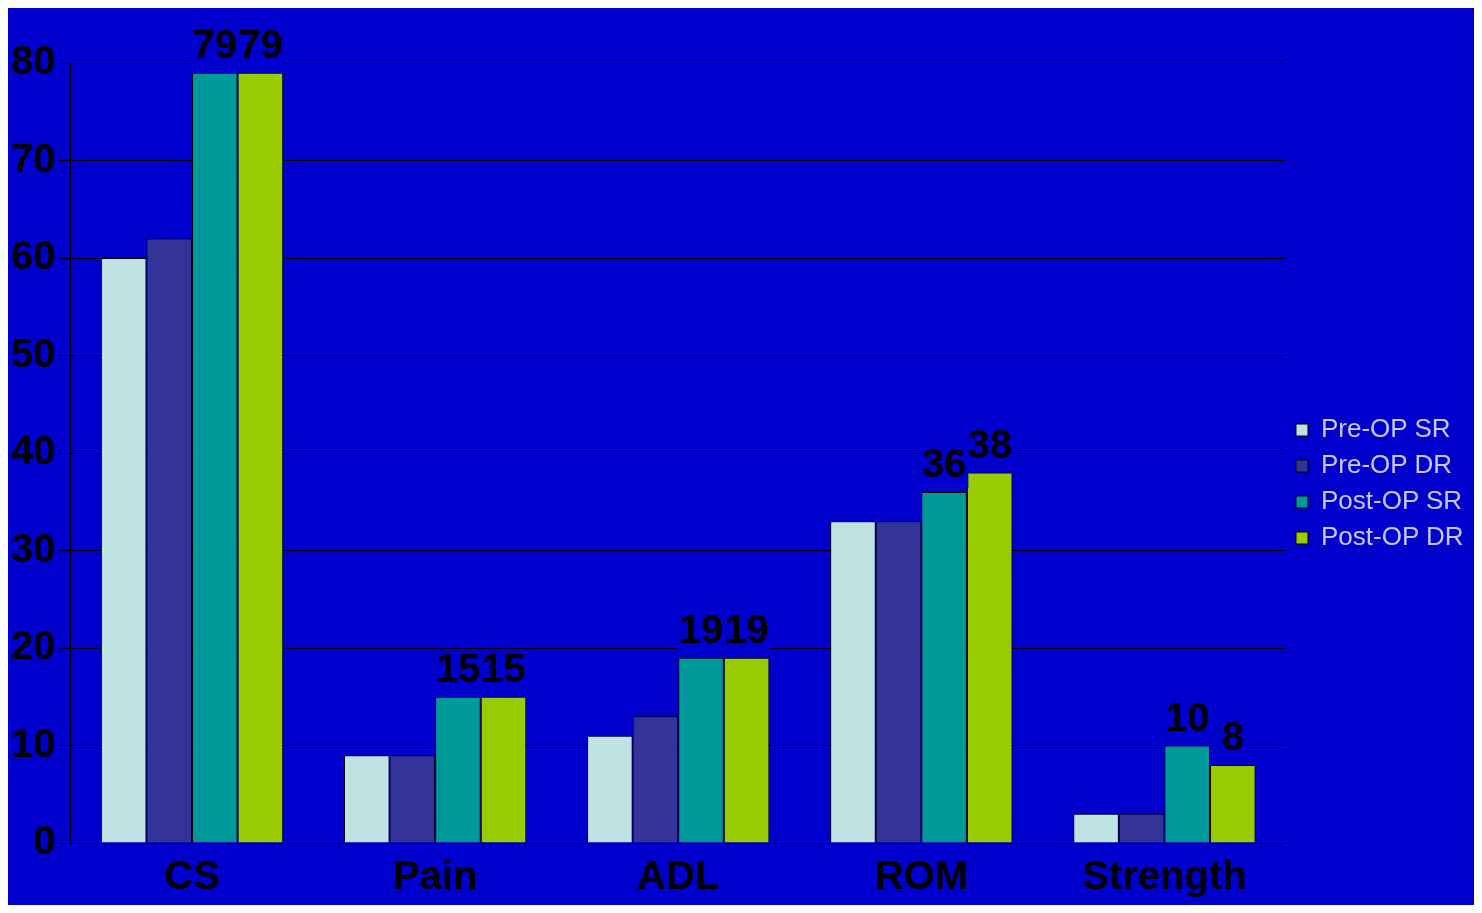 The image size is (1482, 913). I want to click on y-tick-label: 20, so click(33, 645).